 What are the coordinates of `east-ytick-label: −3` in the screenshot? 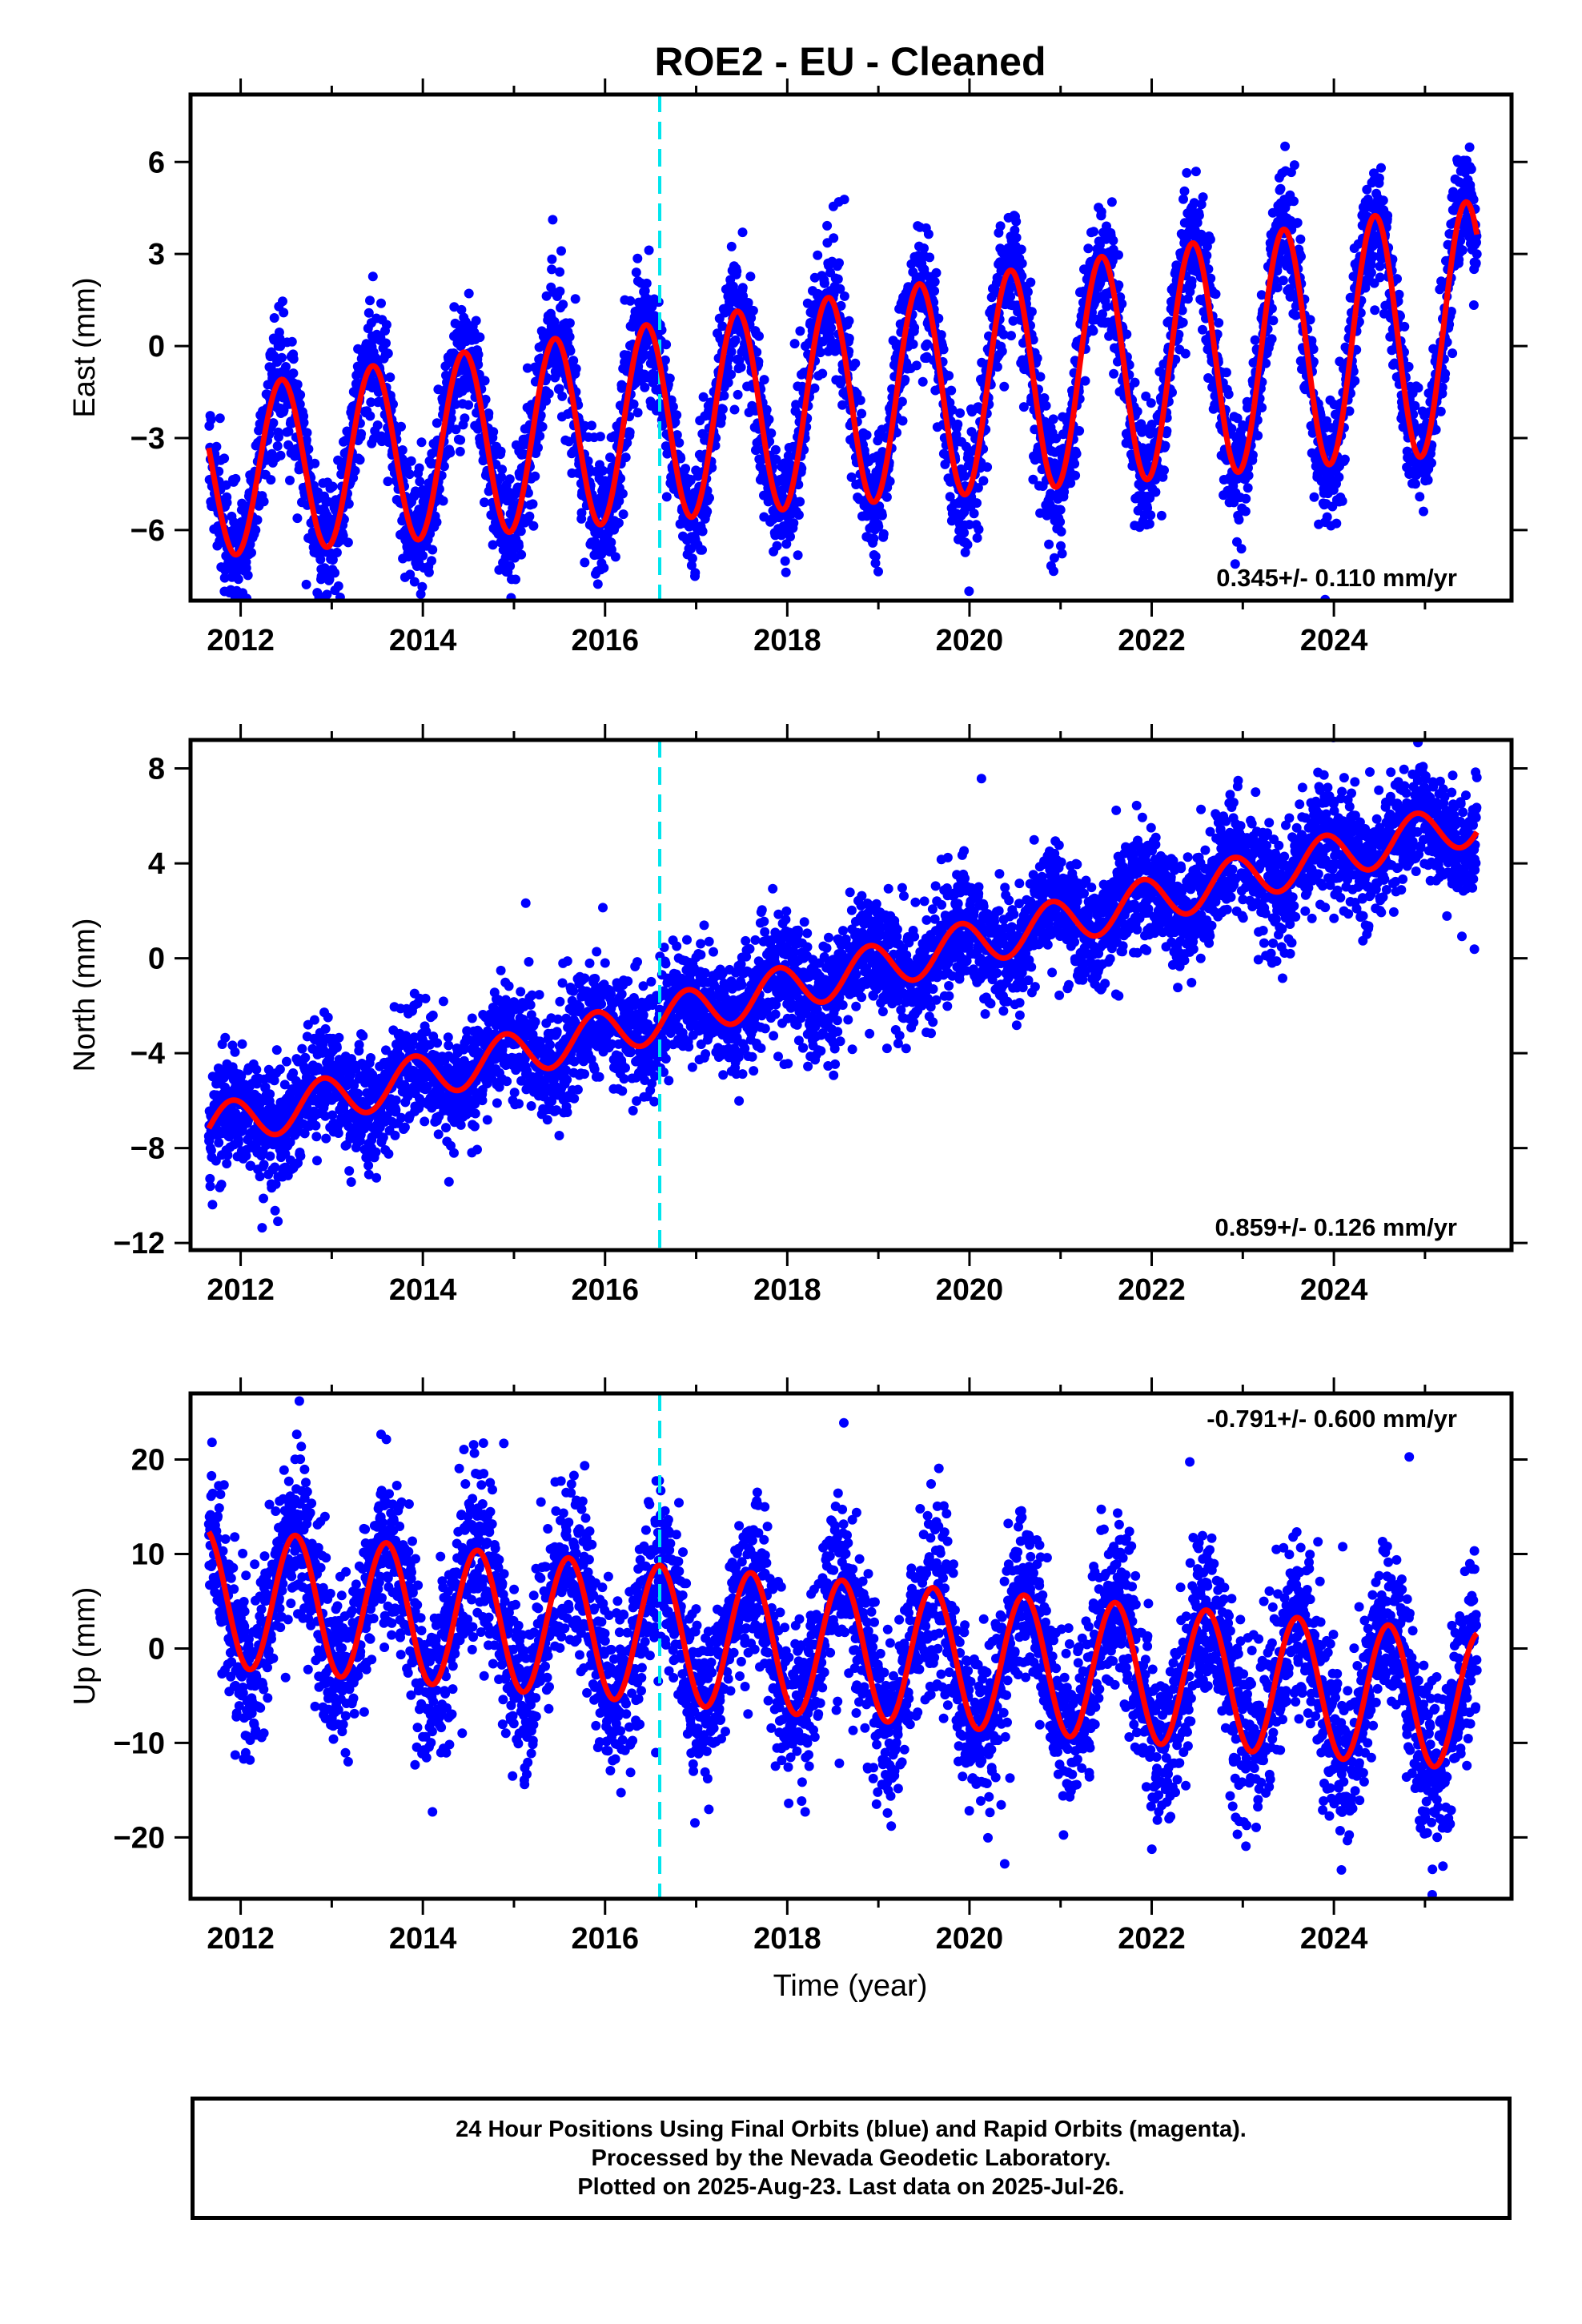 It's located at (147, 439).